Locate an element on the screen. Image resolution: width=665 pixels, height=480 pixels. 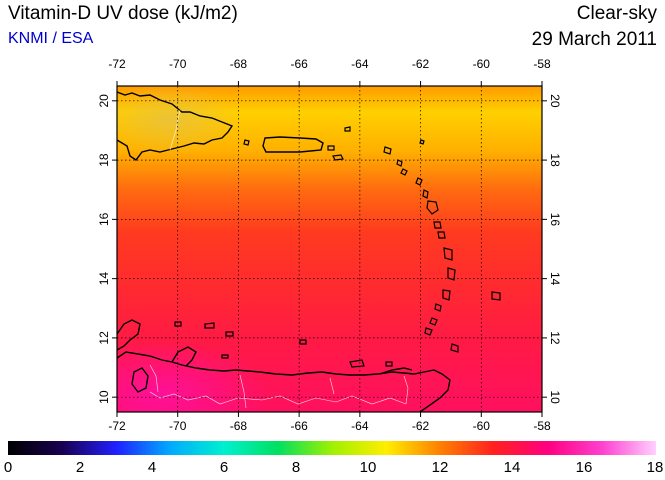
date-label: 29 March 2011 is located at coordinates (594, 39).